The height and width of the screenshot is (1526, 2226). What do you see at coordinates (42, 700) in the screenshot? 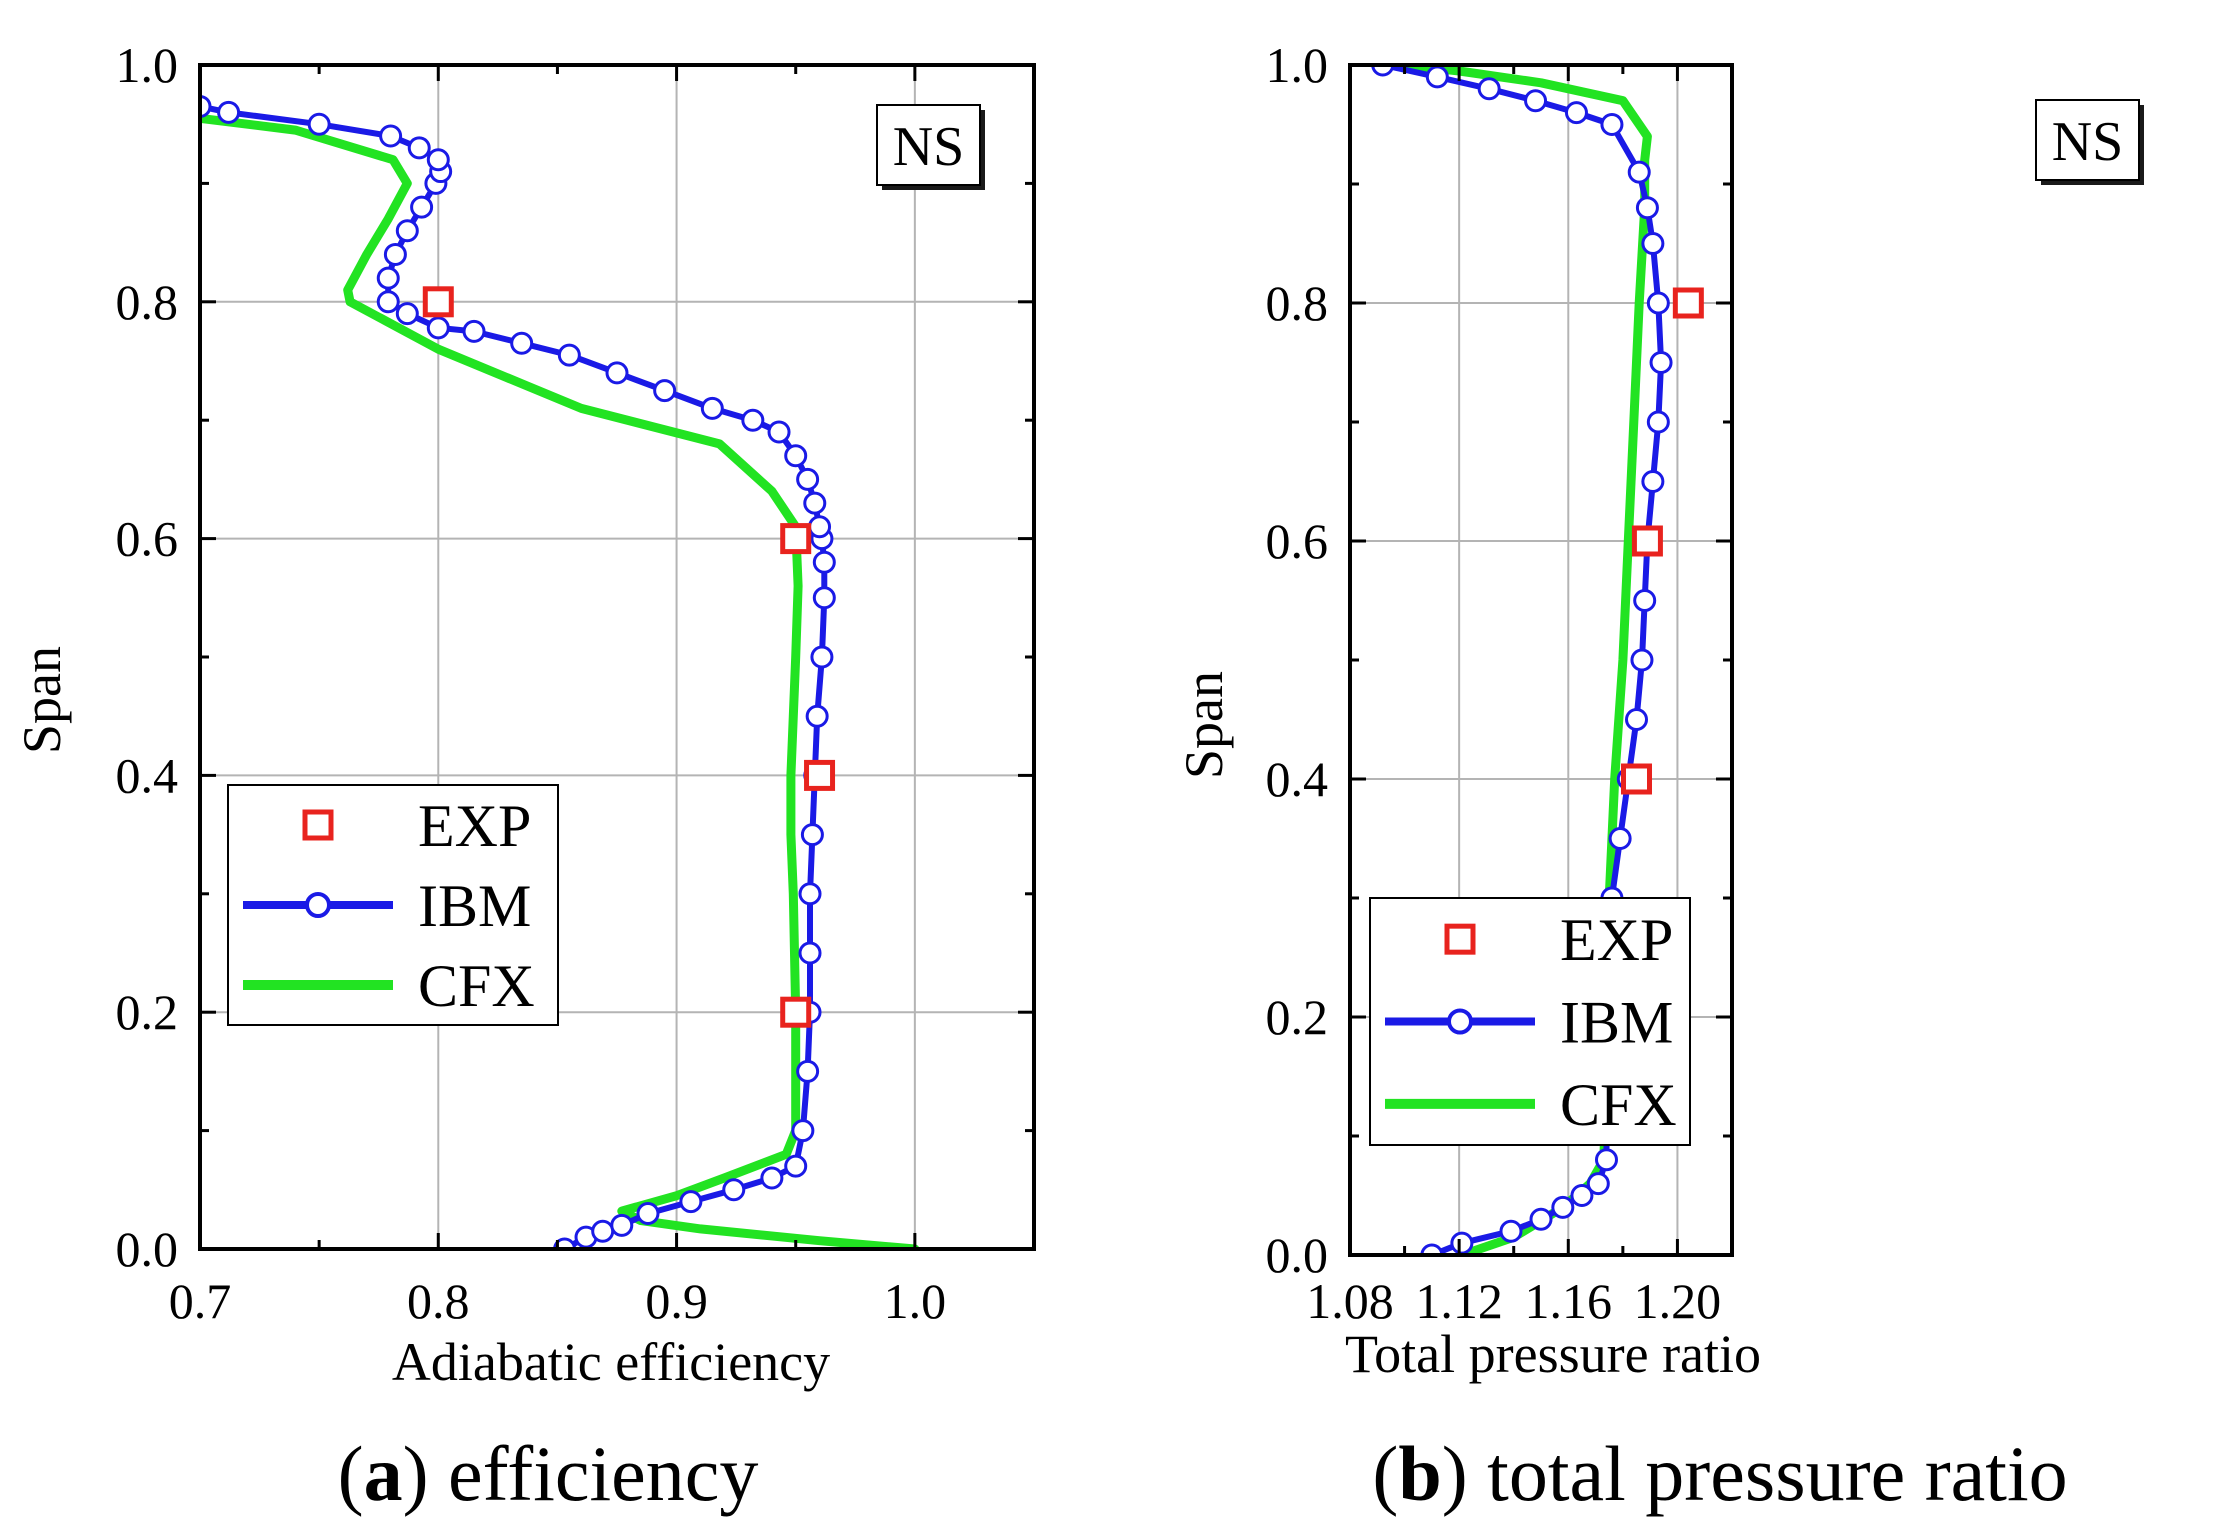
I see `y-axis-label: Span` at bounding box center [42, 700].